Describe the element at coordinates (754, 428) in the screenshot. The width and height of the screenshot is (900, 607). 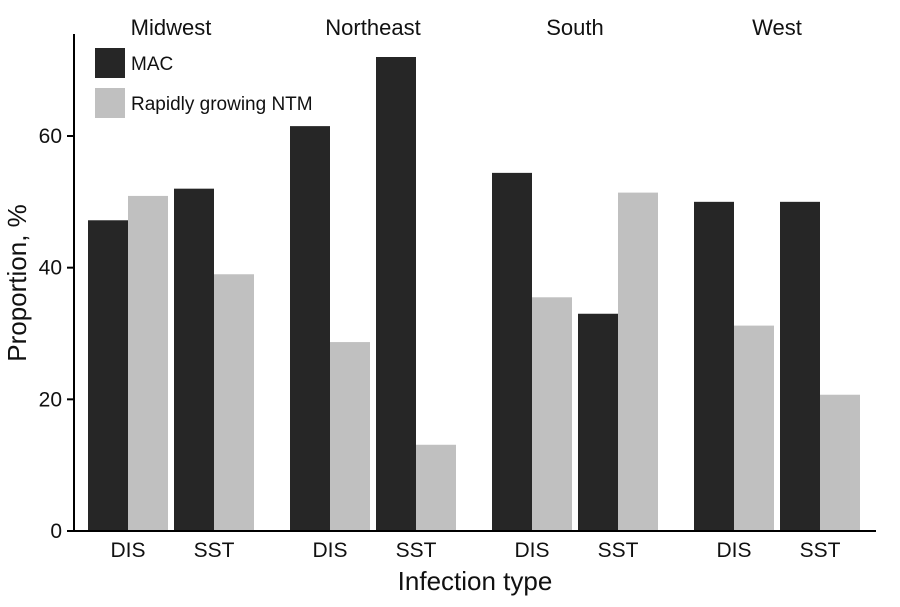
I see `bar-west-dis-rgm` at that location.